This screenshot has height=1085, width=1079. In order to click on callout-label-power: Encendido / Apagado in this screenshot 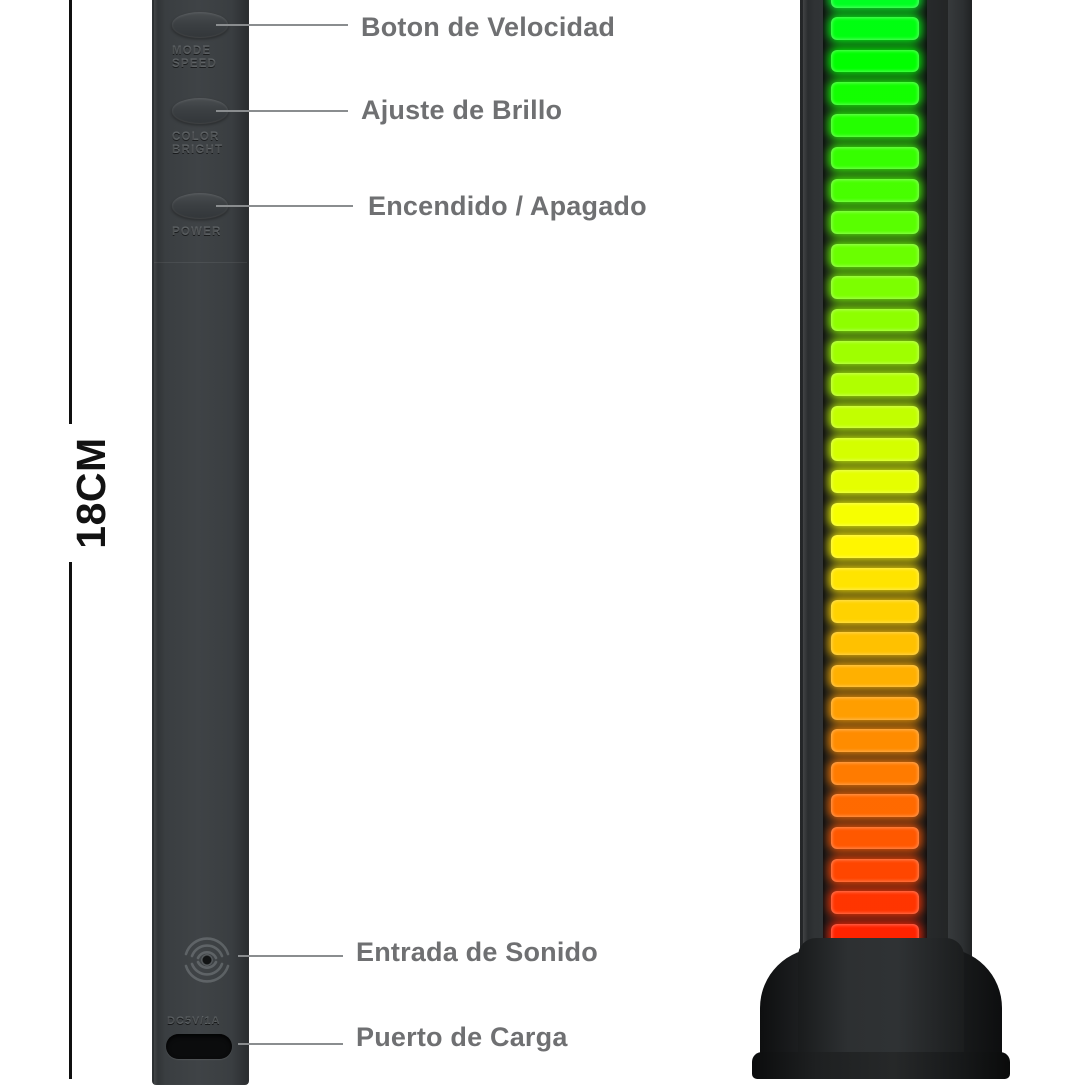, I will do `click(507, 206)`.